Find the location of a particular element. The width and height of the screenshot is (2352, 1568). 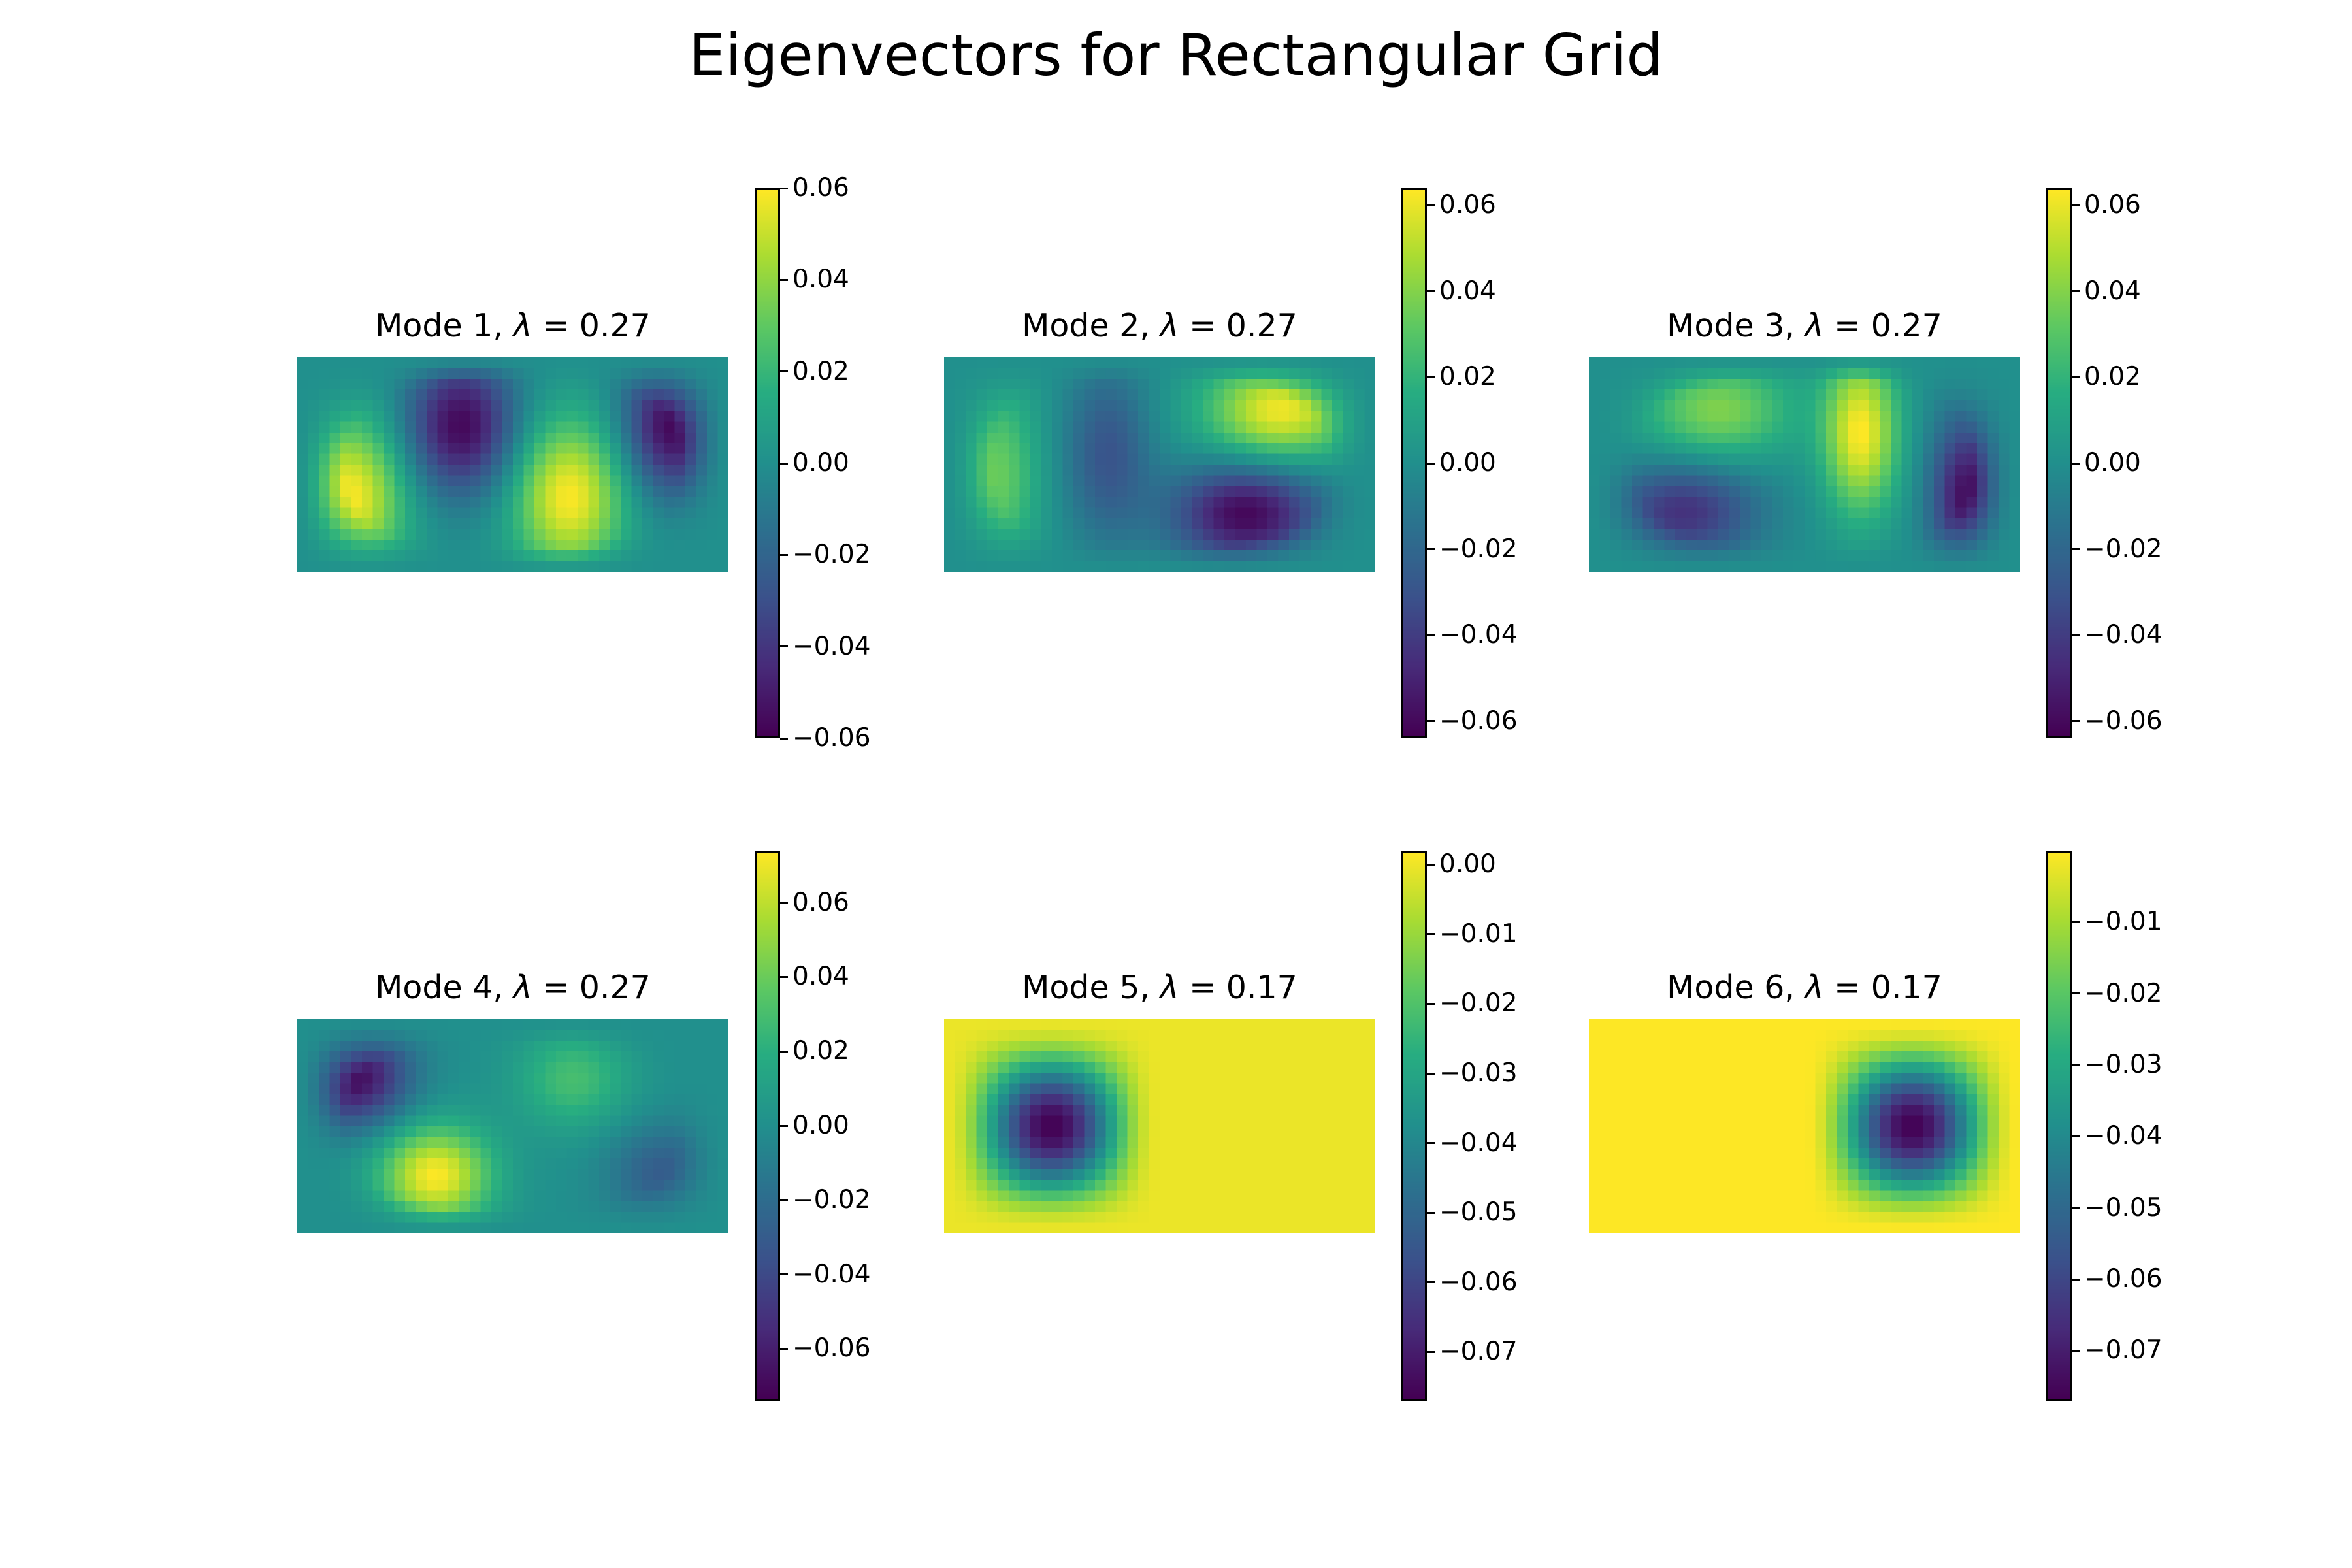

panel-title-prefix: Mode 3, is located at coordinates (1736, 325).